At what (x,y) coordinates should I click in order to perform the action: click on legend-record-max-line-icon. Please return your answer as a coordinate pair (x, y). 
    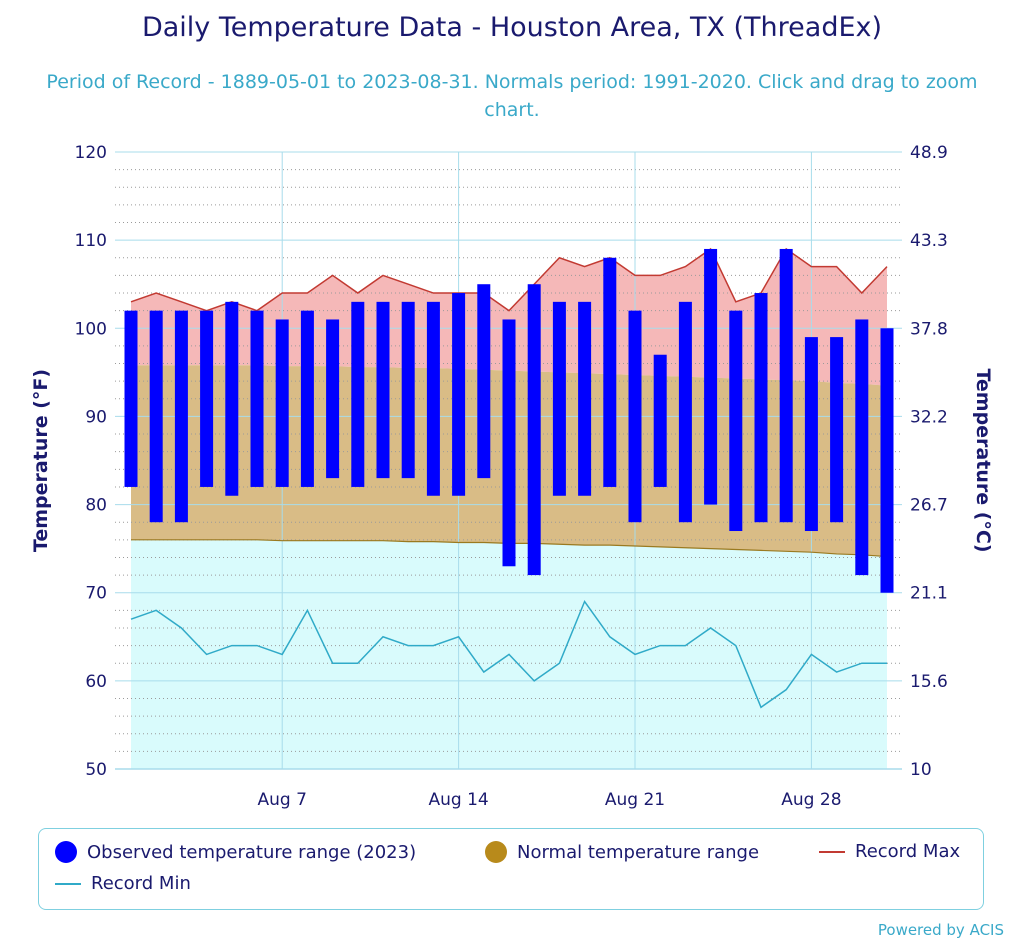
    Looking at the image, I should click on (832, 851).